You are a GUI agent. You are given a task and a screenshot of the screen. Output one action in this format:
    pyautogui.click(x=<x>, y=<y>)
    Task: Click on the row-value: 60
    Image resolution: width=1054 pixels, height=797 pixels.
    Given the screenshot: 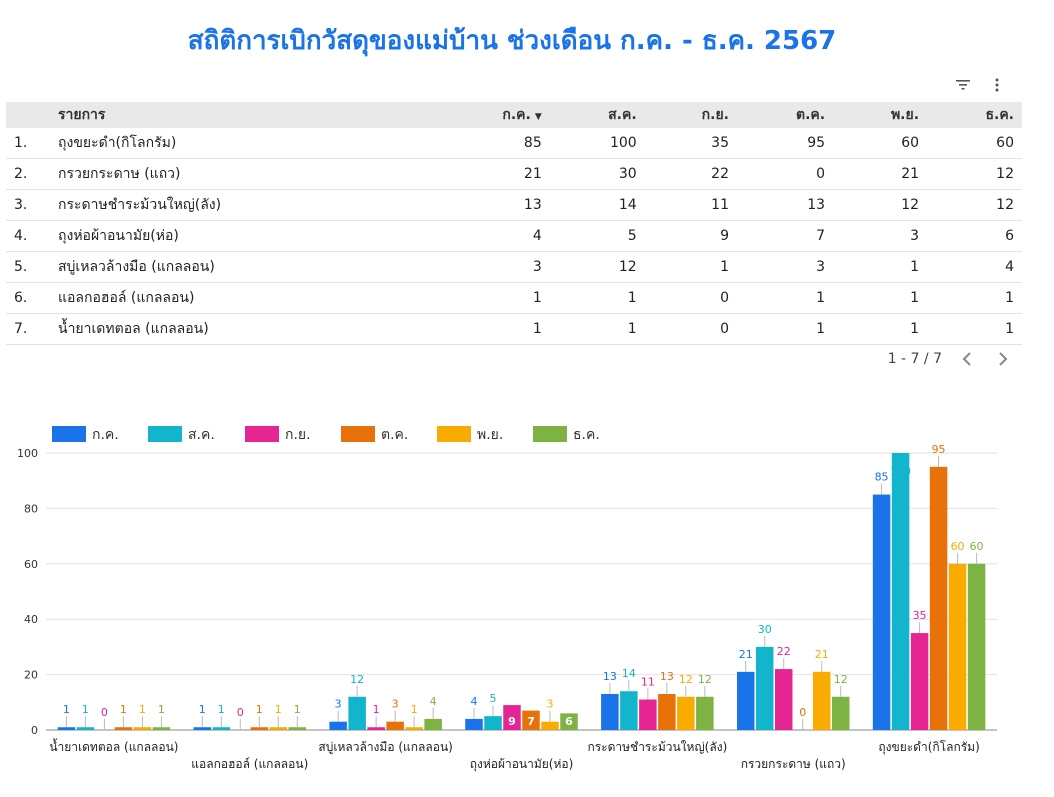 What is the action you would take?
    pyautogui.click(x=974, y=143)
    